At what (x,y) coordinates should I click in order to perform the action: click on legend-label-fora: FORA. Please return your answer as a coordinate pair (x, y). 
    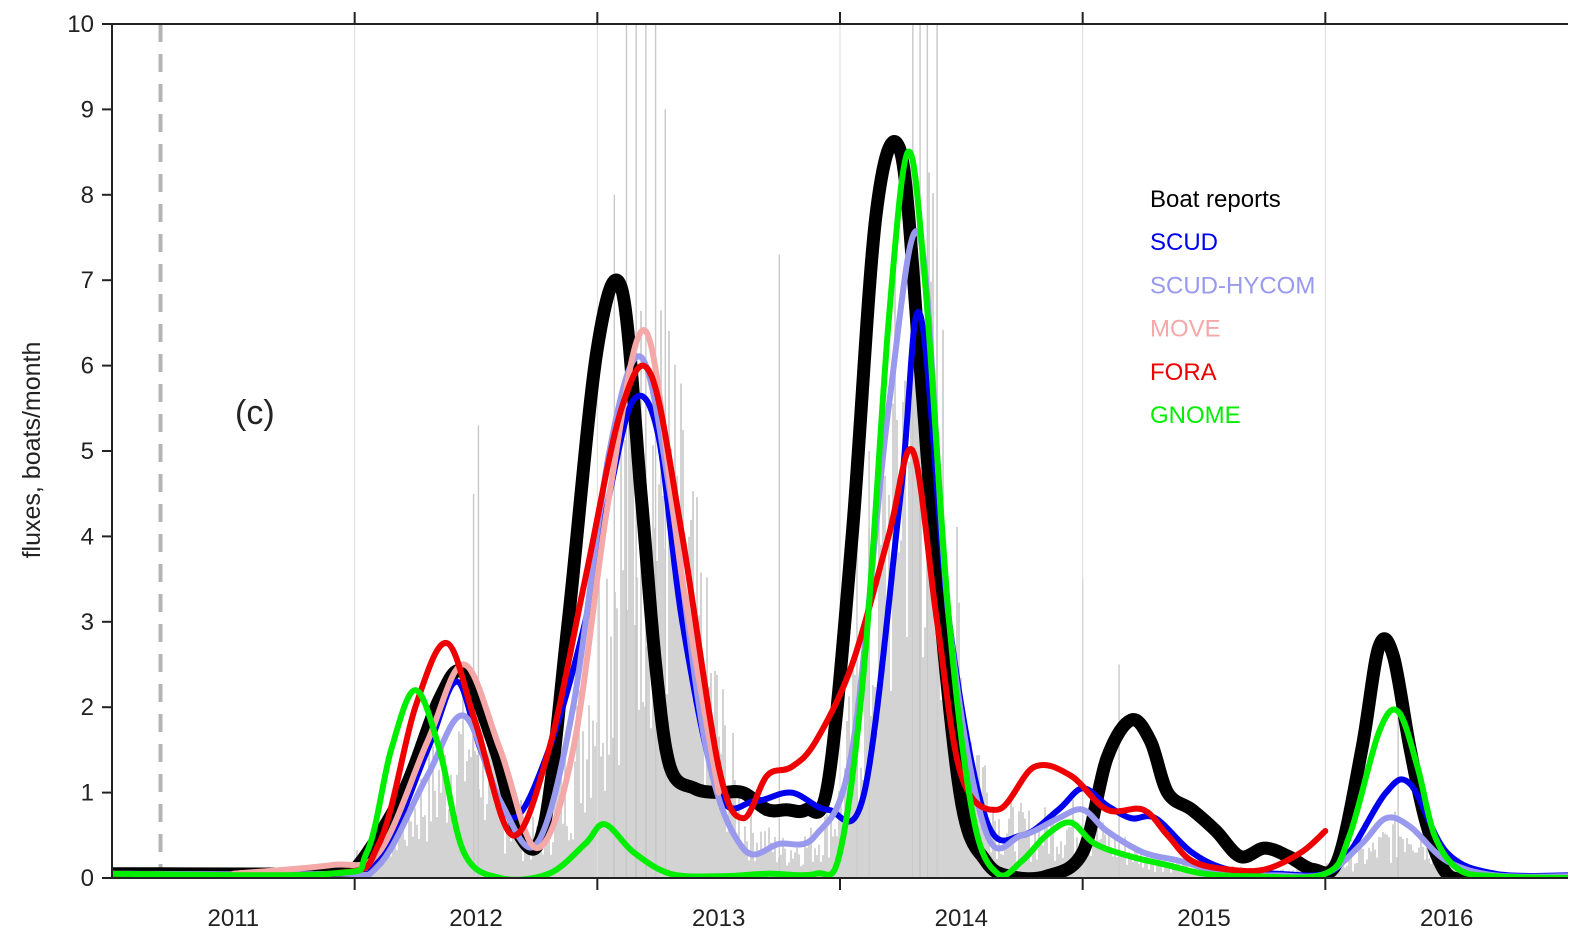
    Looking at the image, I should click on (1183, 372).